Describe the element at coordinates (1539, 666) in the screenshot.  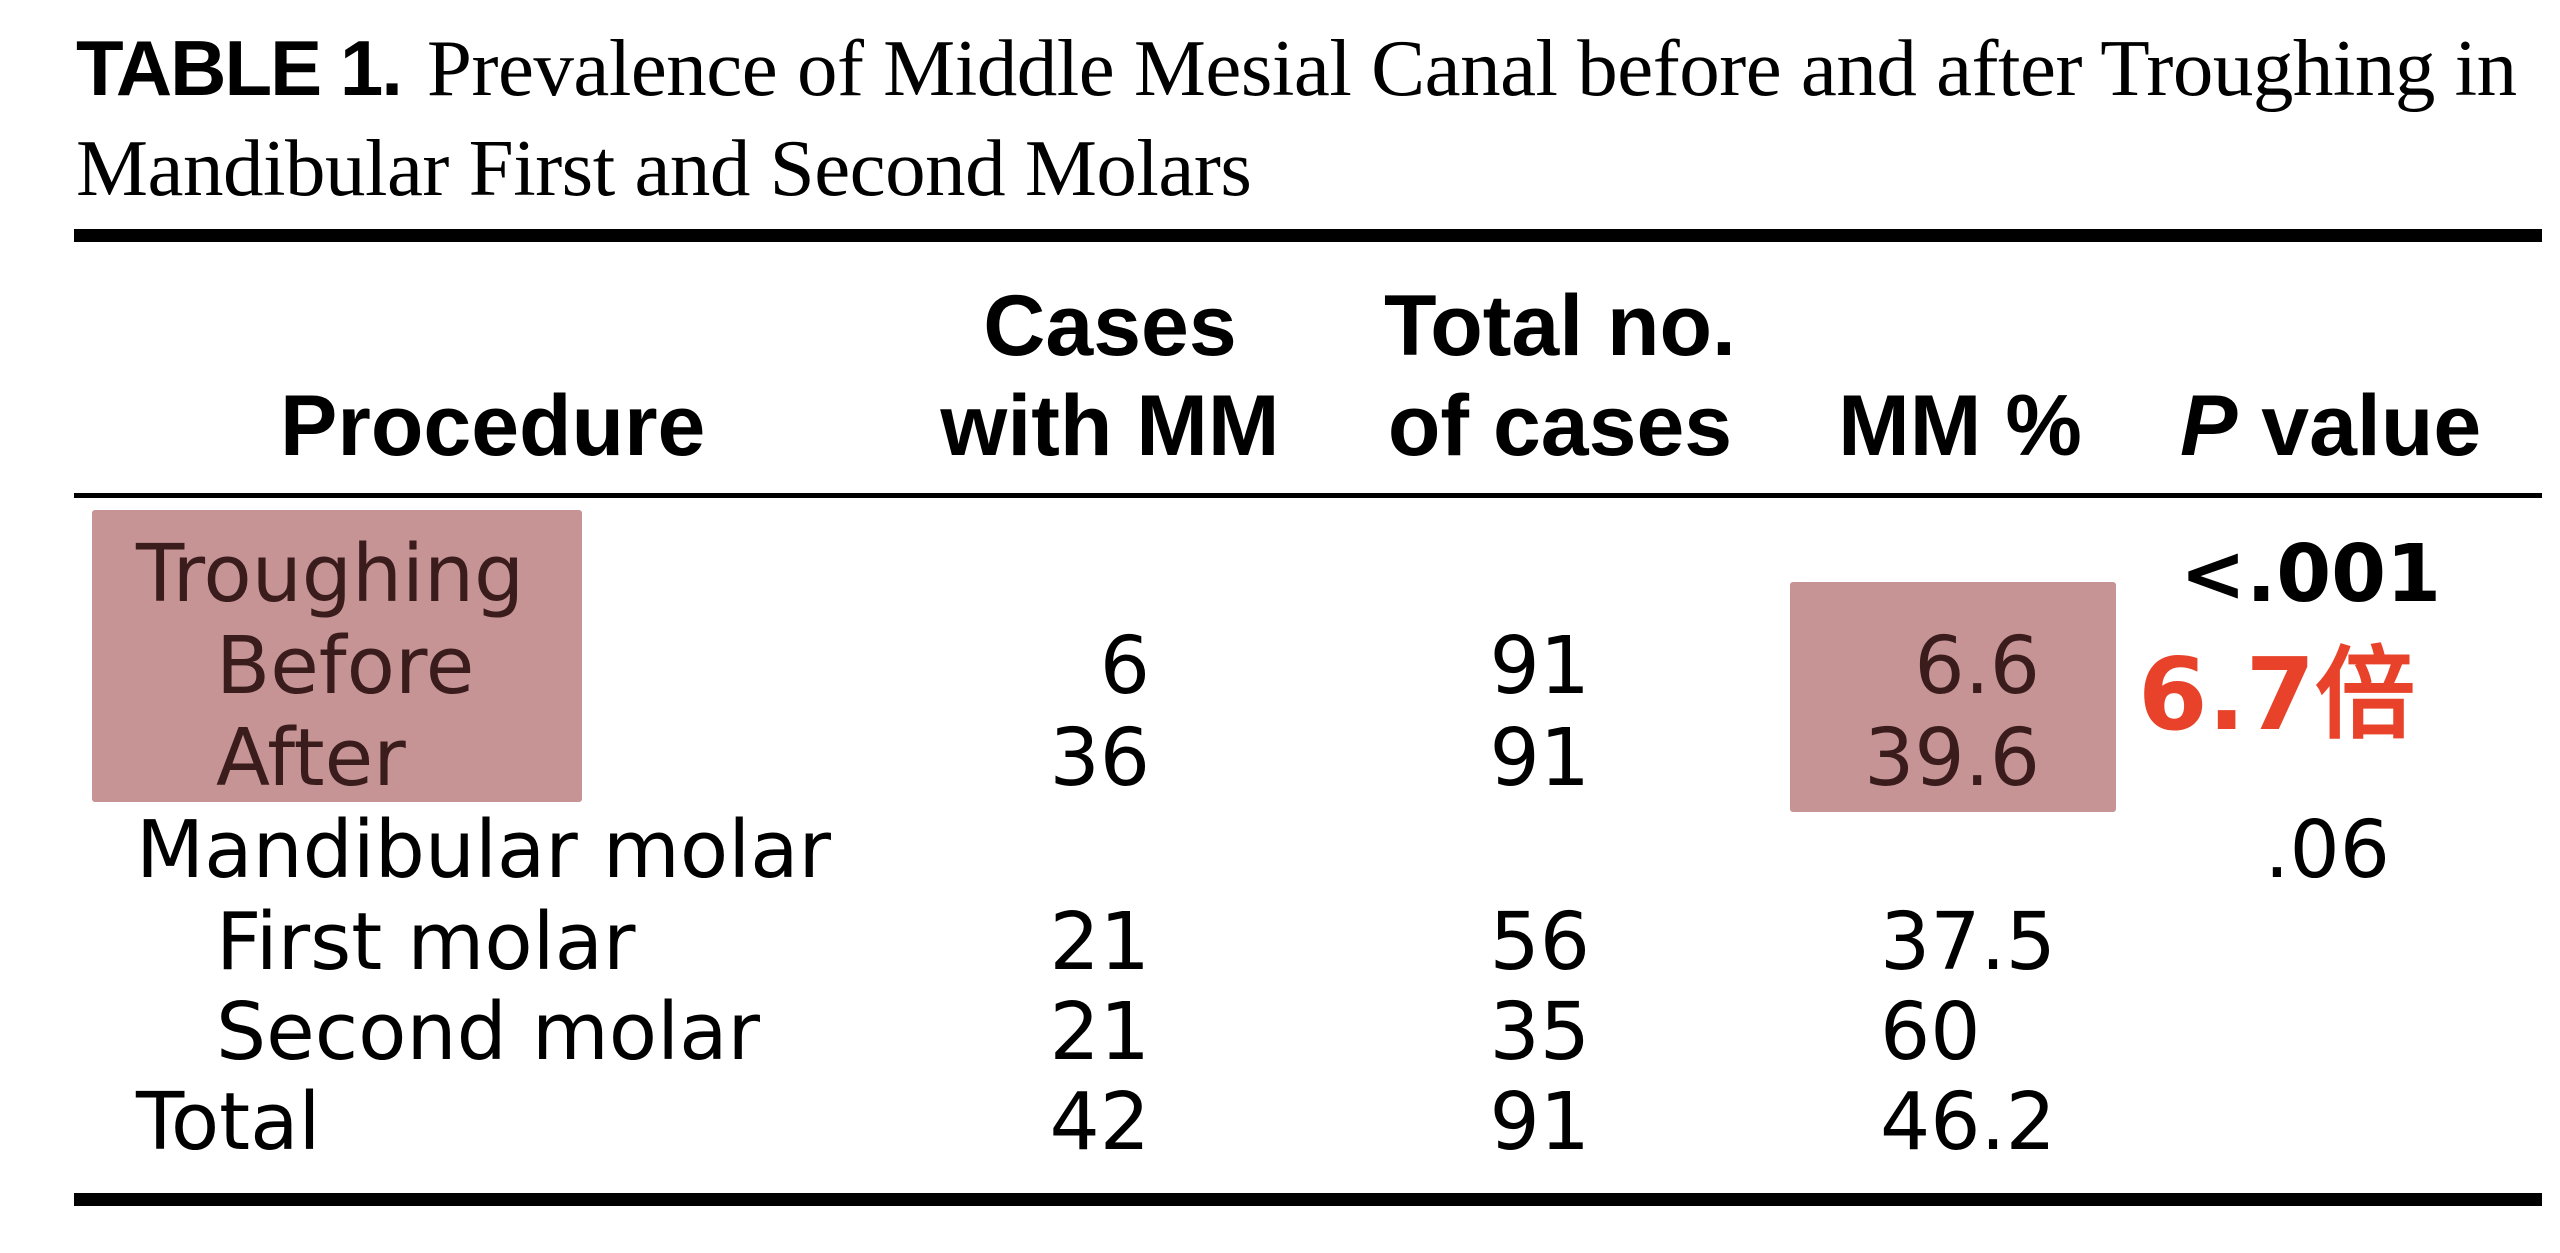
I see `row-total-before: 91` at that location.